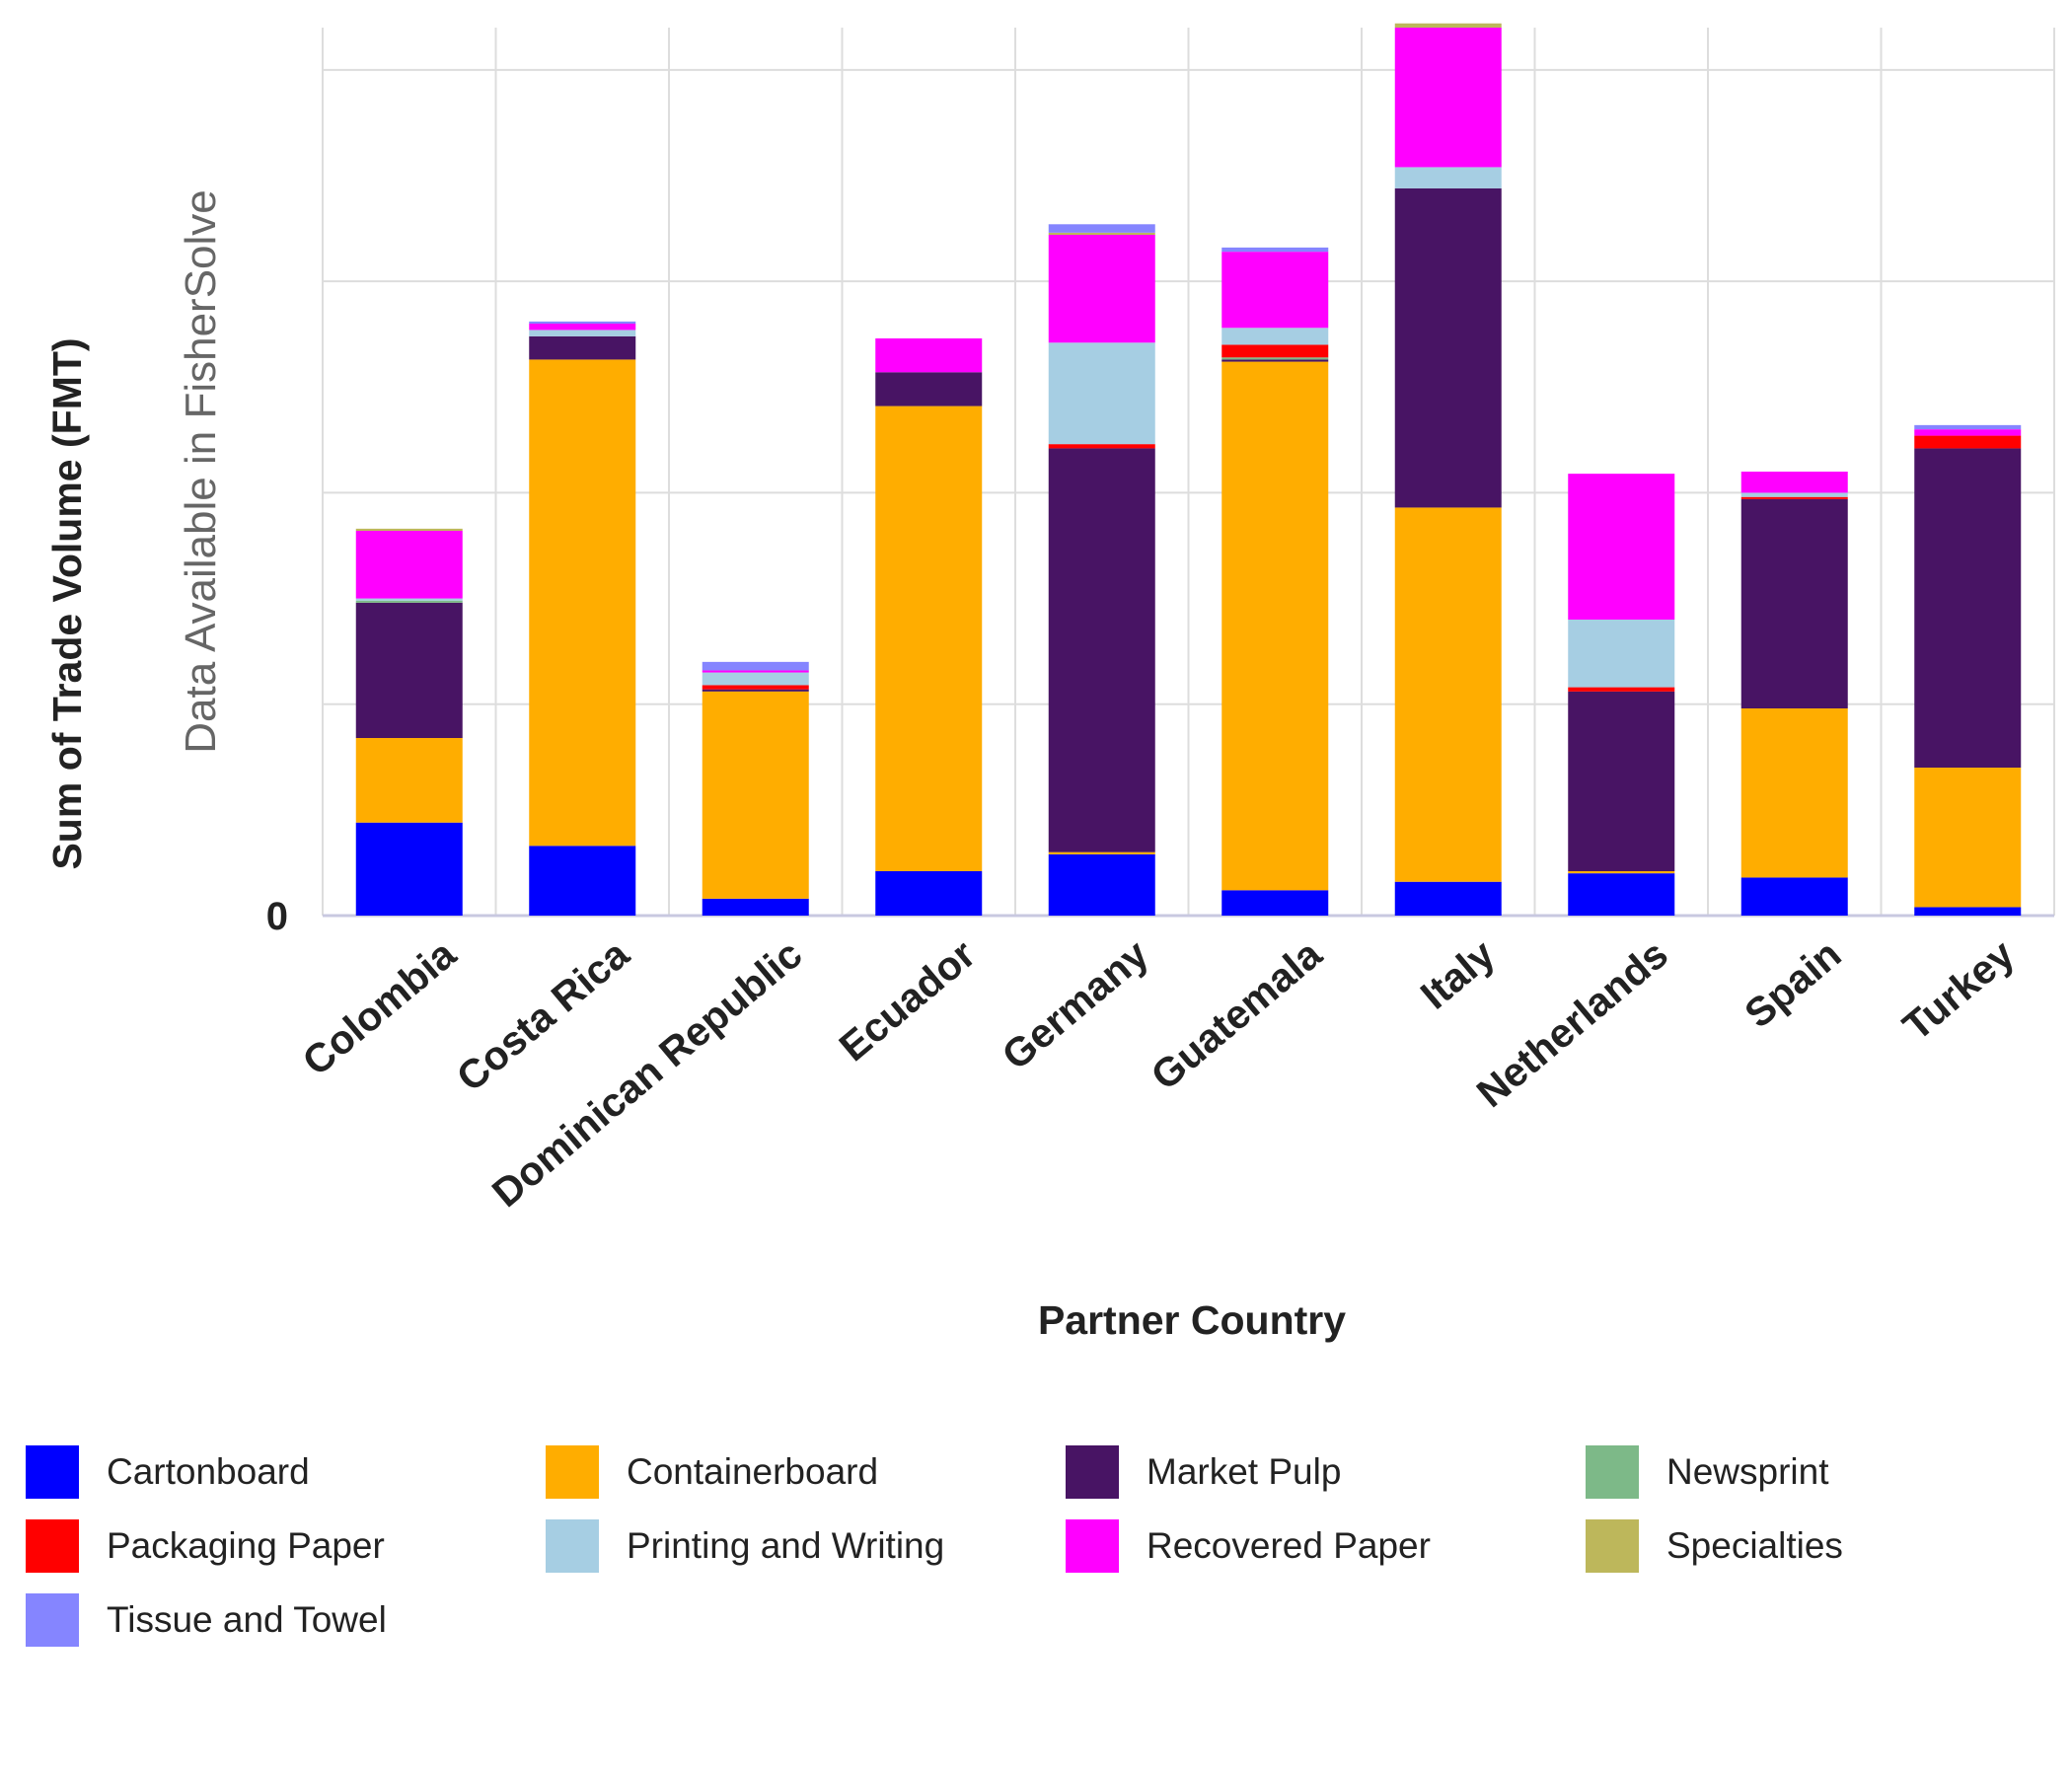 This screenshot has height=1772, width=2072. Describe the element at coordinates (247, 1620) in the screenshot. I see `legend-label: Tissue and Towel` at that location.